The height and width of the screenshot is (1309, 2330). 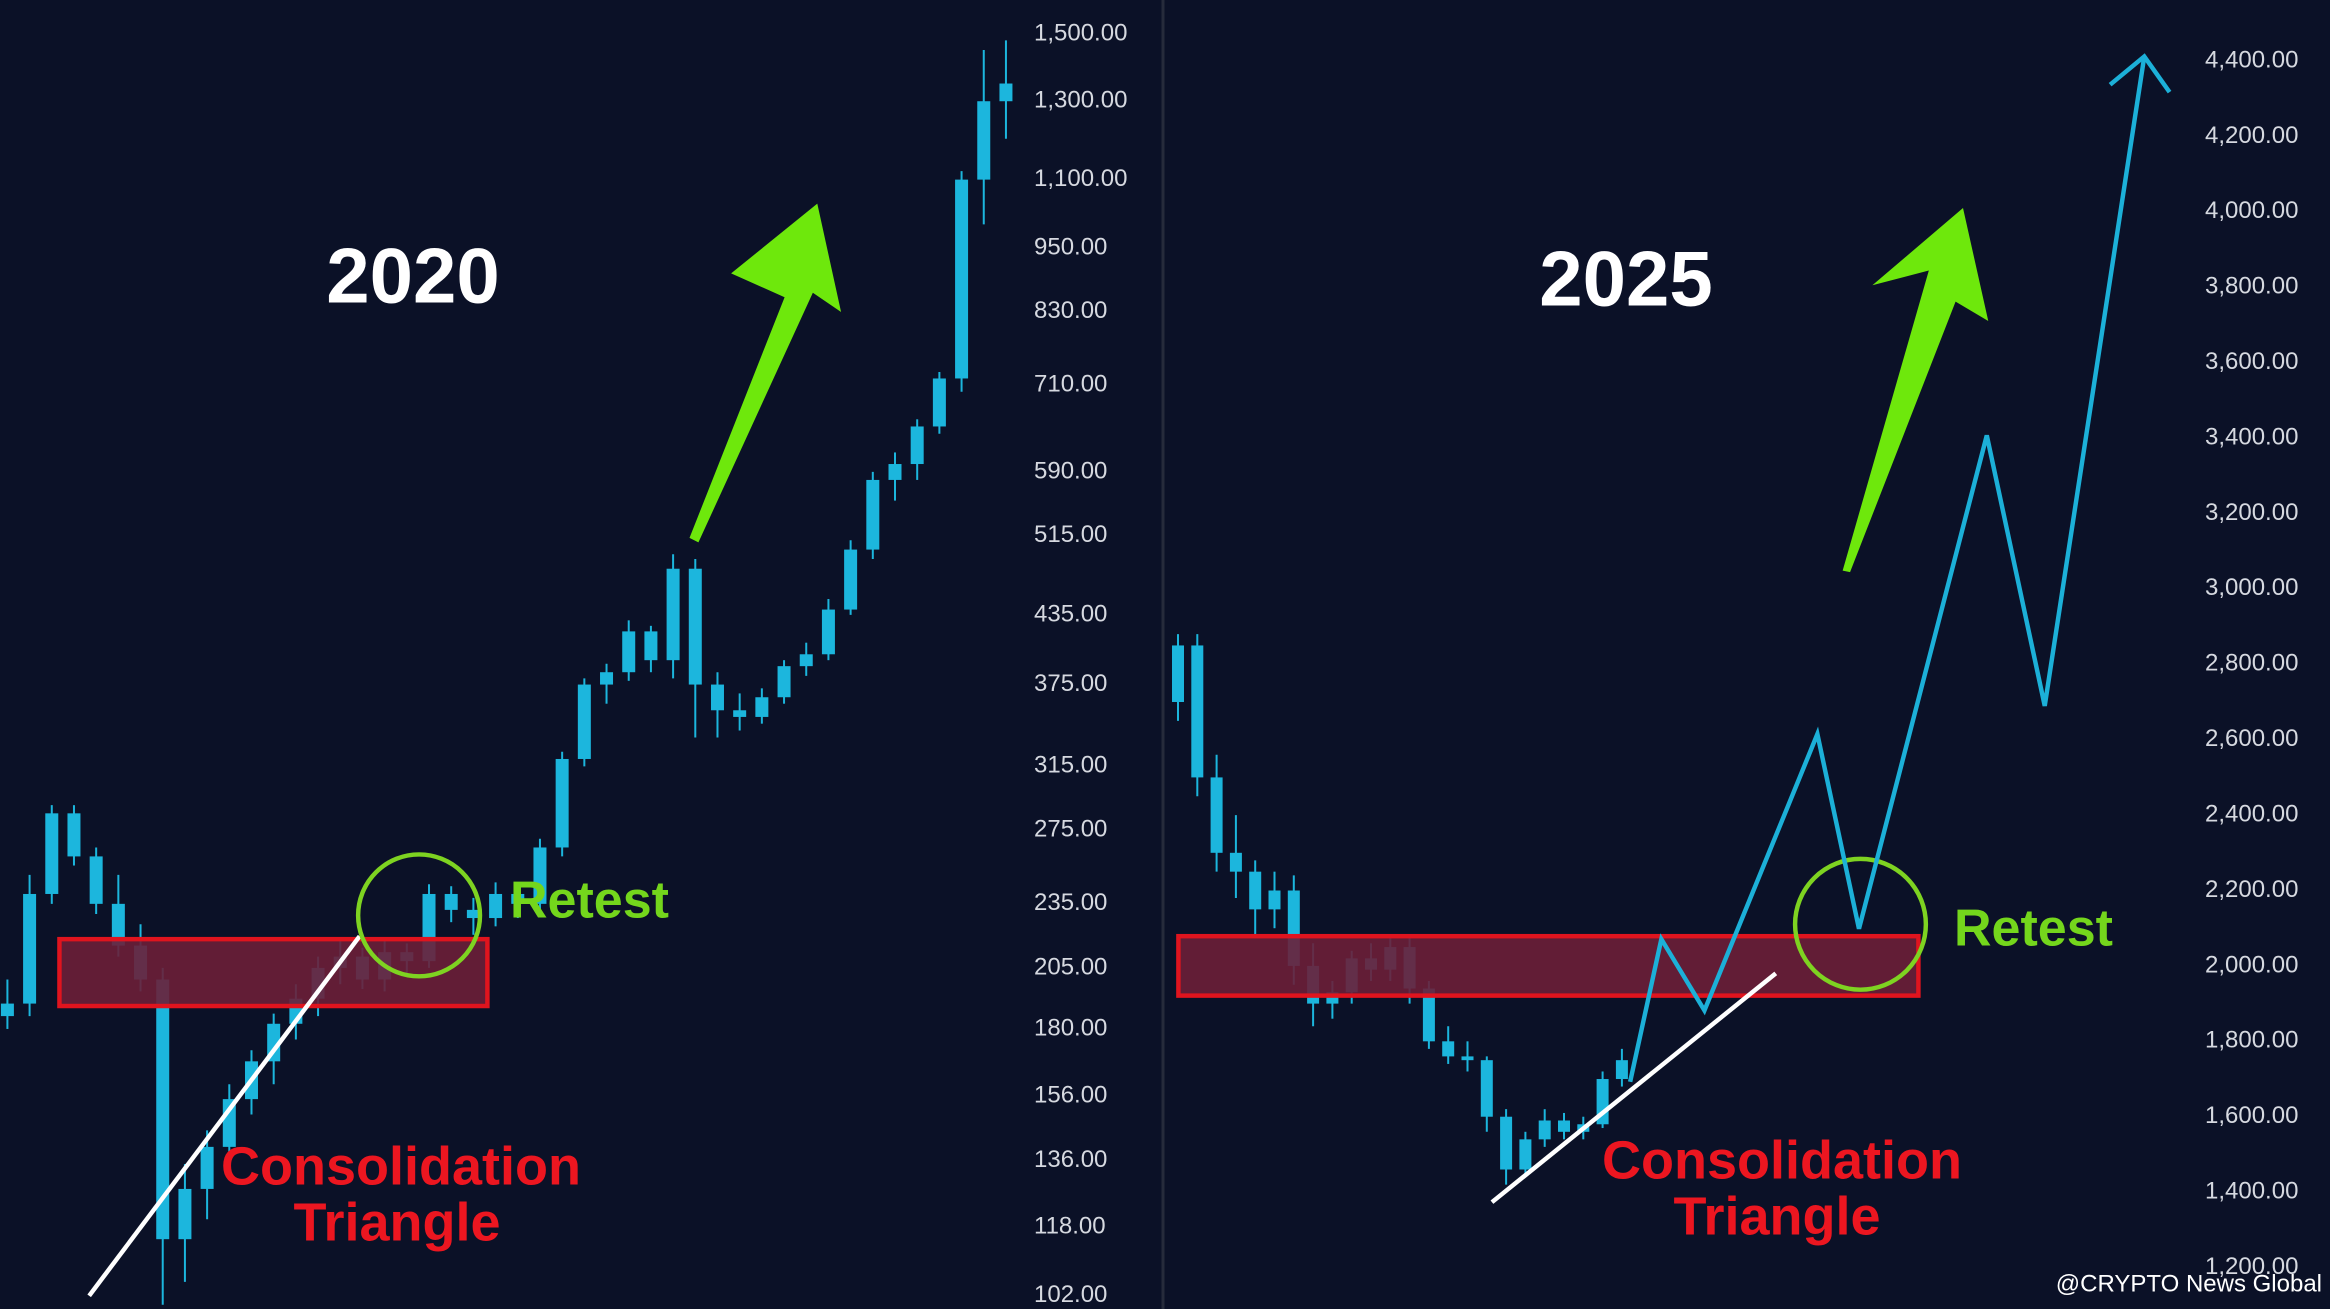 I want to click on y-tick-label: 4,200.00, so click(x=2251, y=135).